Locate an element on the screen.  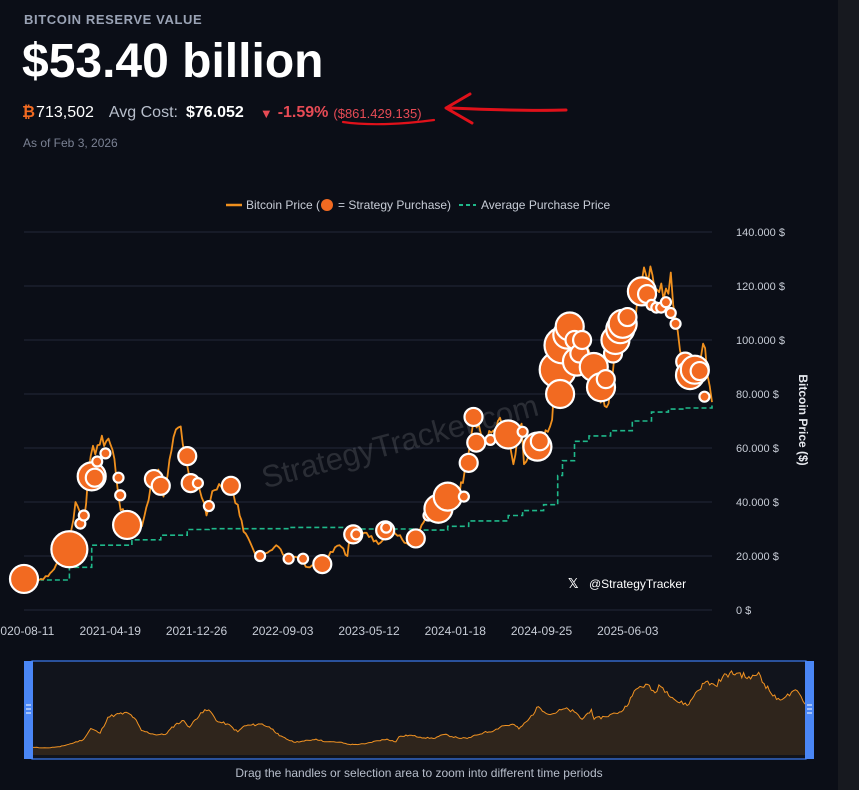
y-tick-label: 80.000 $ is located at coordinates (757, 395).